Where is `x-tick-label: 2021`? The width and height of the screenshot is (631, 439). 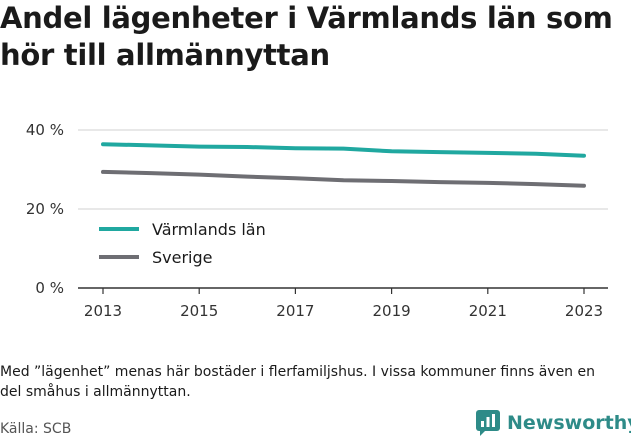 x-tick-label: 2021 is located at coordinates (488, 311).